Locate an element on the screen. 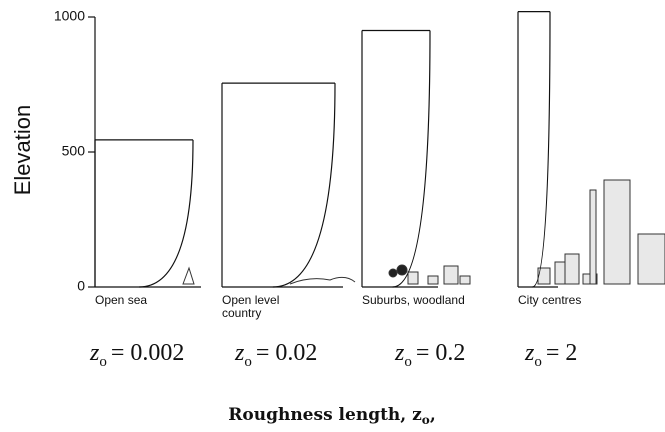  z0-value: = 2 is located at coordinates (562, 353).